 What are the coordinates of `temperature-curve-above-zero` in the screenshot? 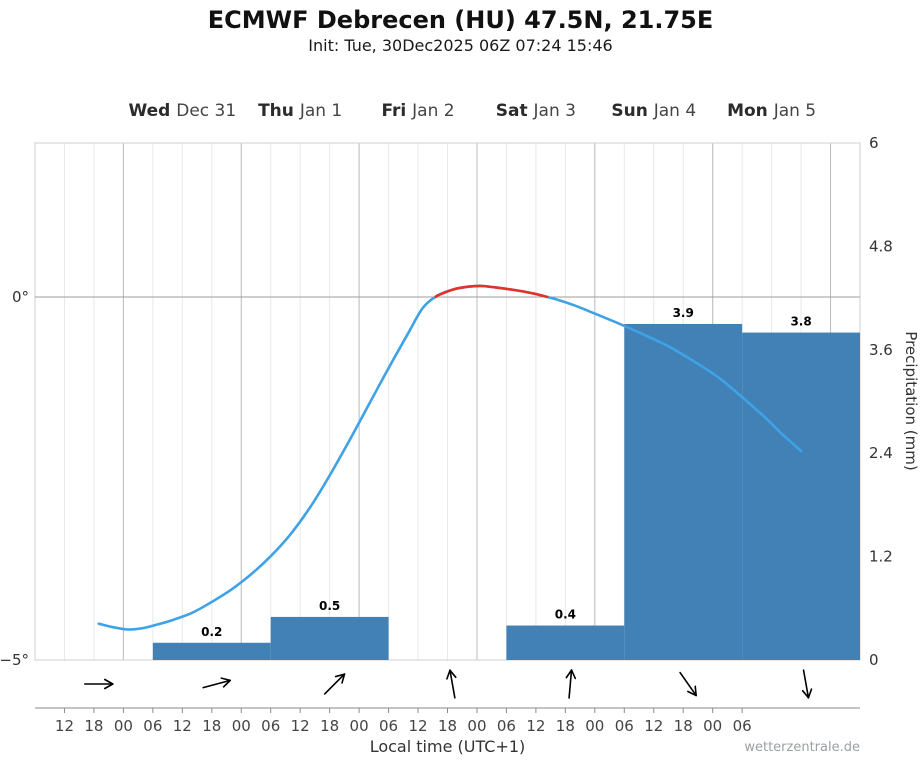 It's located at (491, 291).